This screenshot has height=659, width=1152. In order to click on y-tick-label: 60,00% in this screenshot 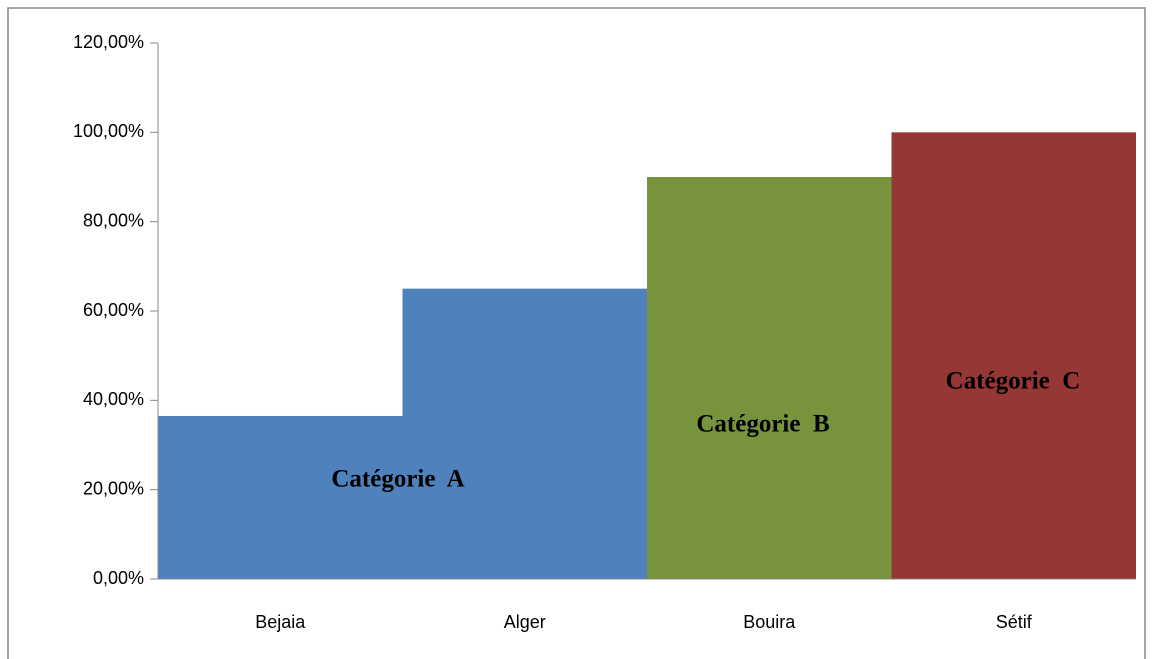, I will do `click(113, 310)`.